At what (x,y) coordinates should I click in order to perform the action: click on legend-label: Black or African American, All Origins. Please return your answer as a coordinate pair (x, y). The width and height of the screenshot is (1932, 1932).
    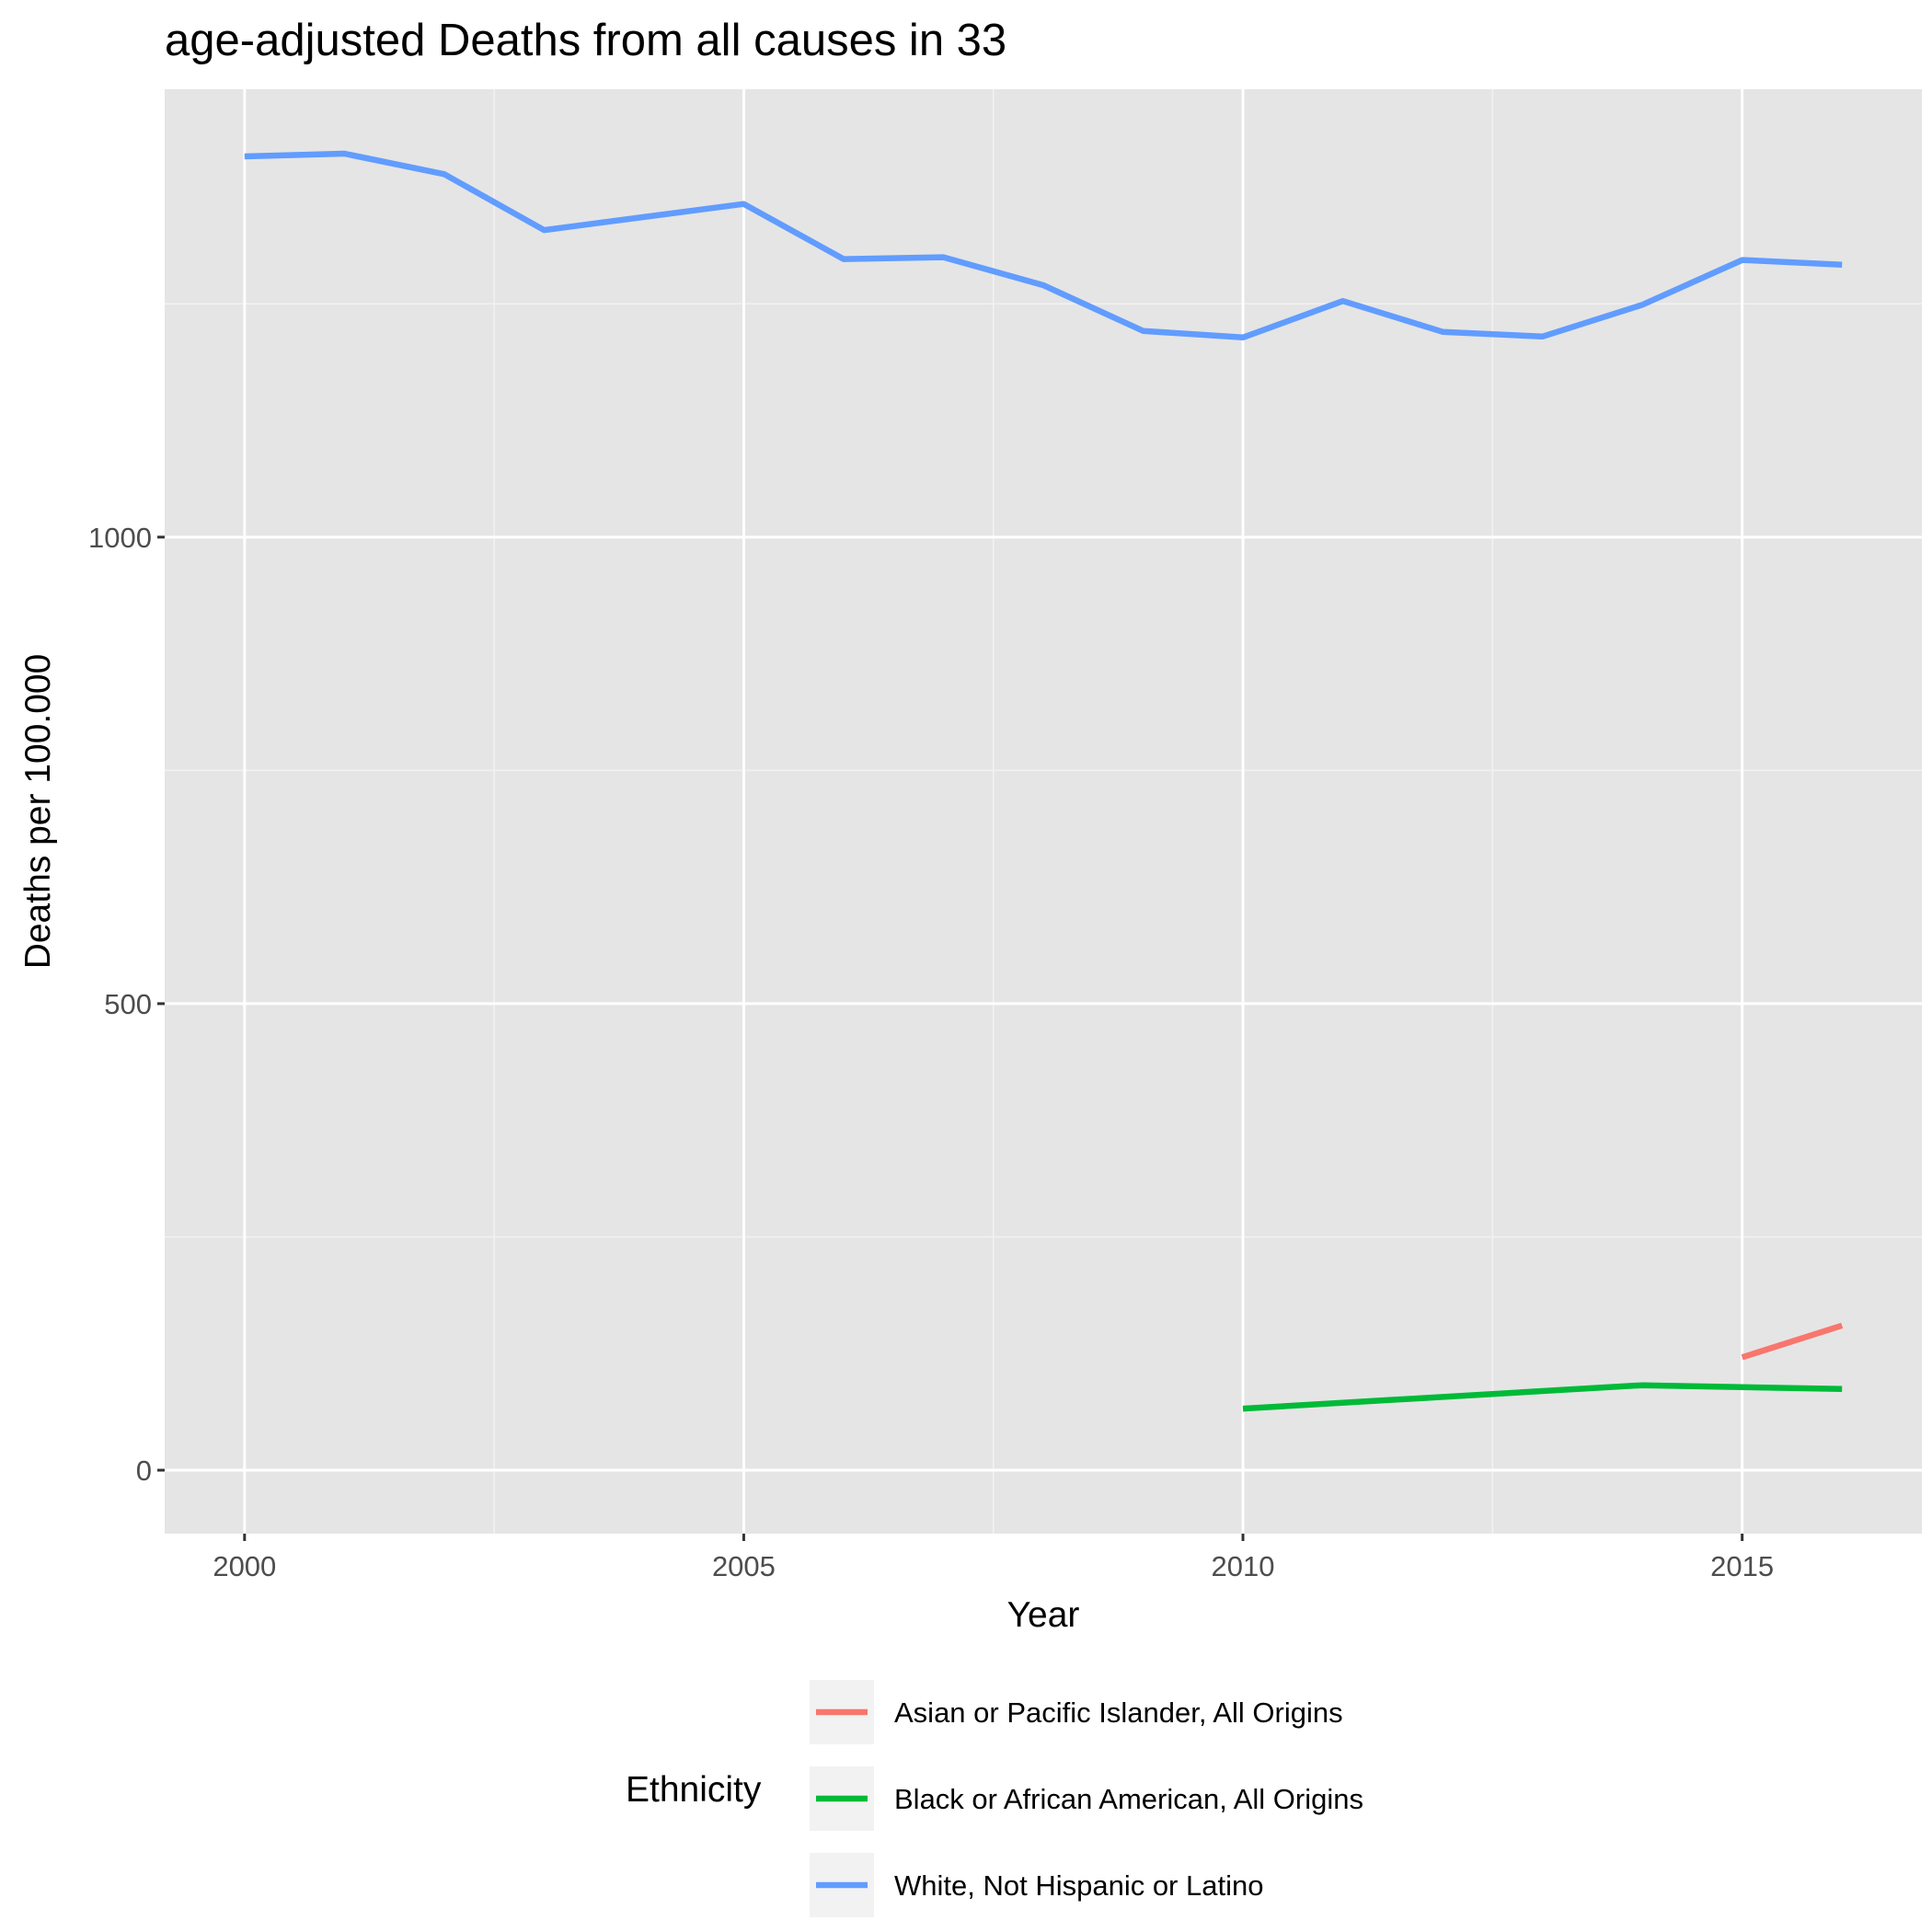
    Looking at the image, I should click on (1128, 1799).